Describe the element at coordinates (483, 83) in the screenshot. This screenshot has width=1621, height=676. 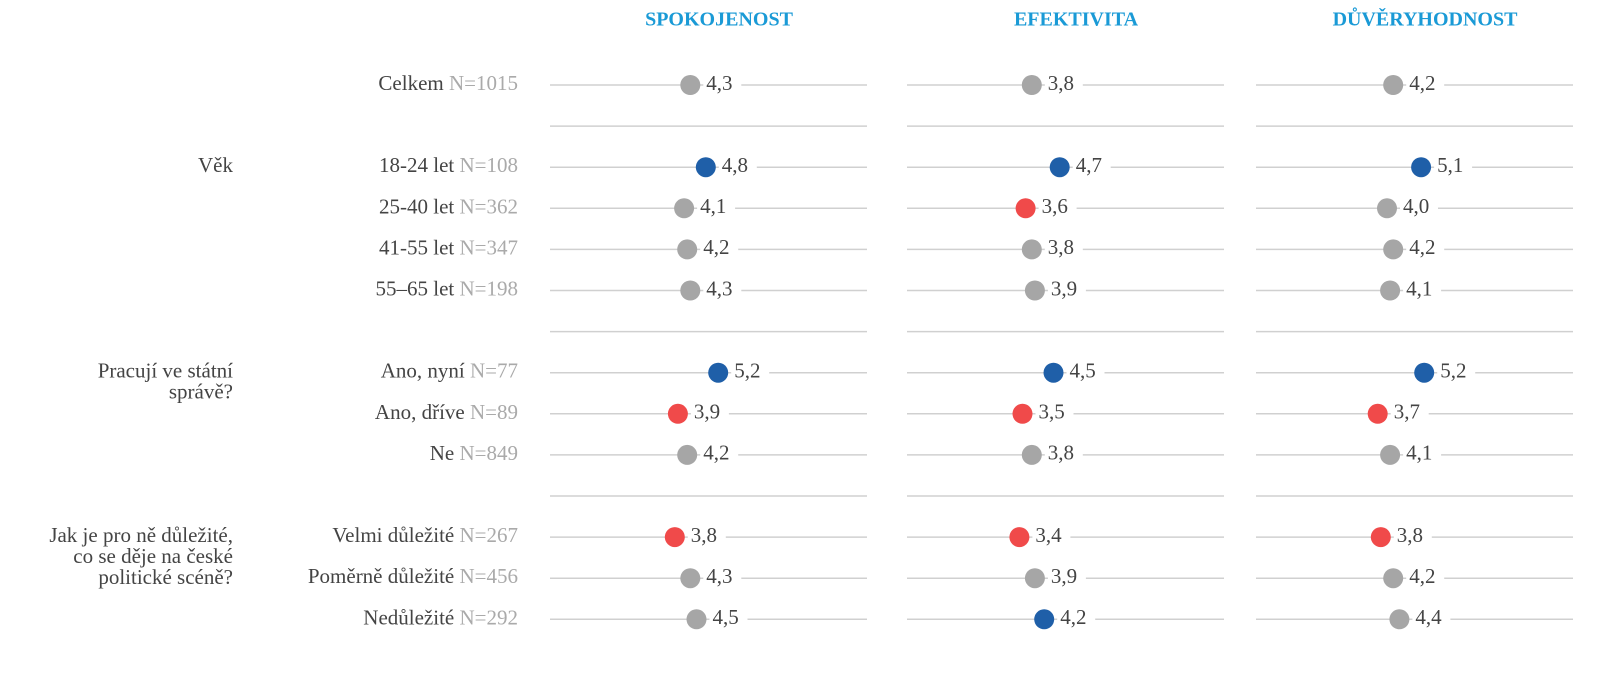
I see `sample-size: N=1015` at that location.